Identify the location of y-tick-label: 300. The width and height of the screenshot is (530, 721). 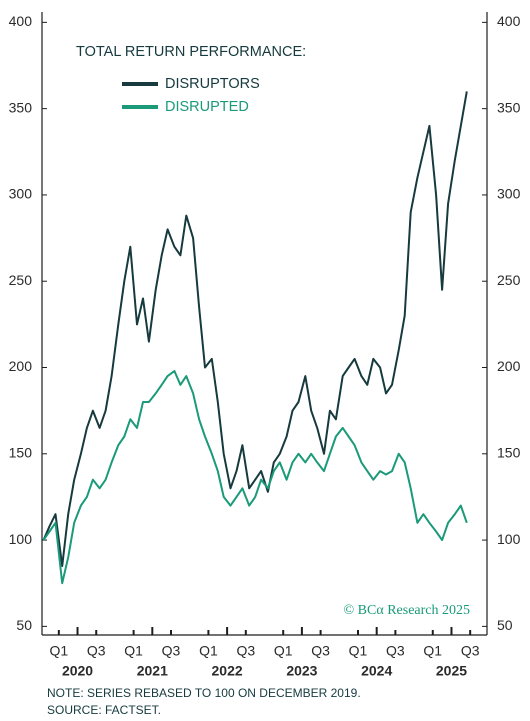
(21, 194).